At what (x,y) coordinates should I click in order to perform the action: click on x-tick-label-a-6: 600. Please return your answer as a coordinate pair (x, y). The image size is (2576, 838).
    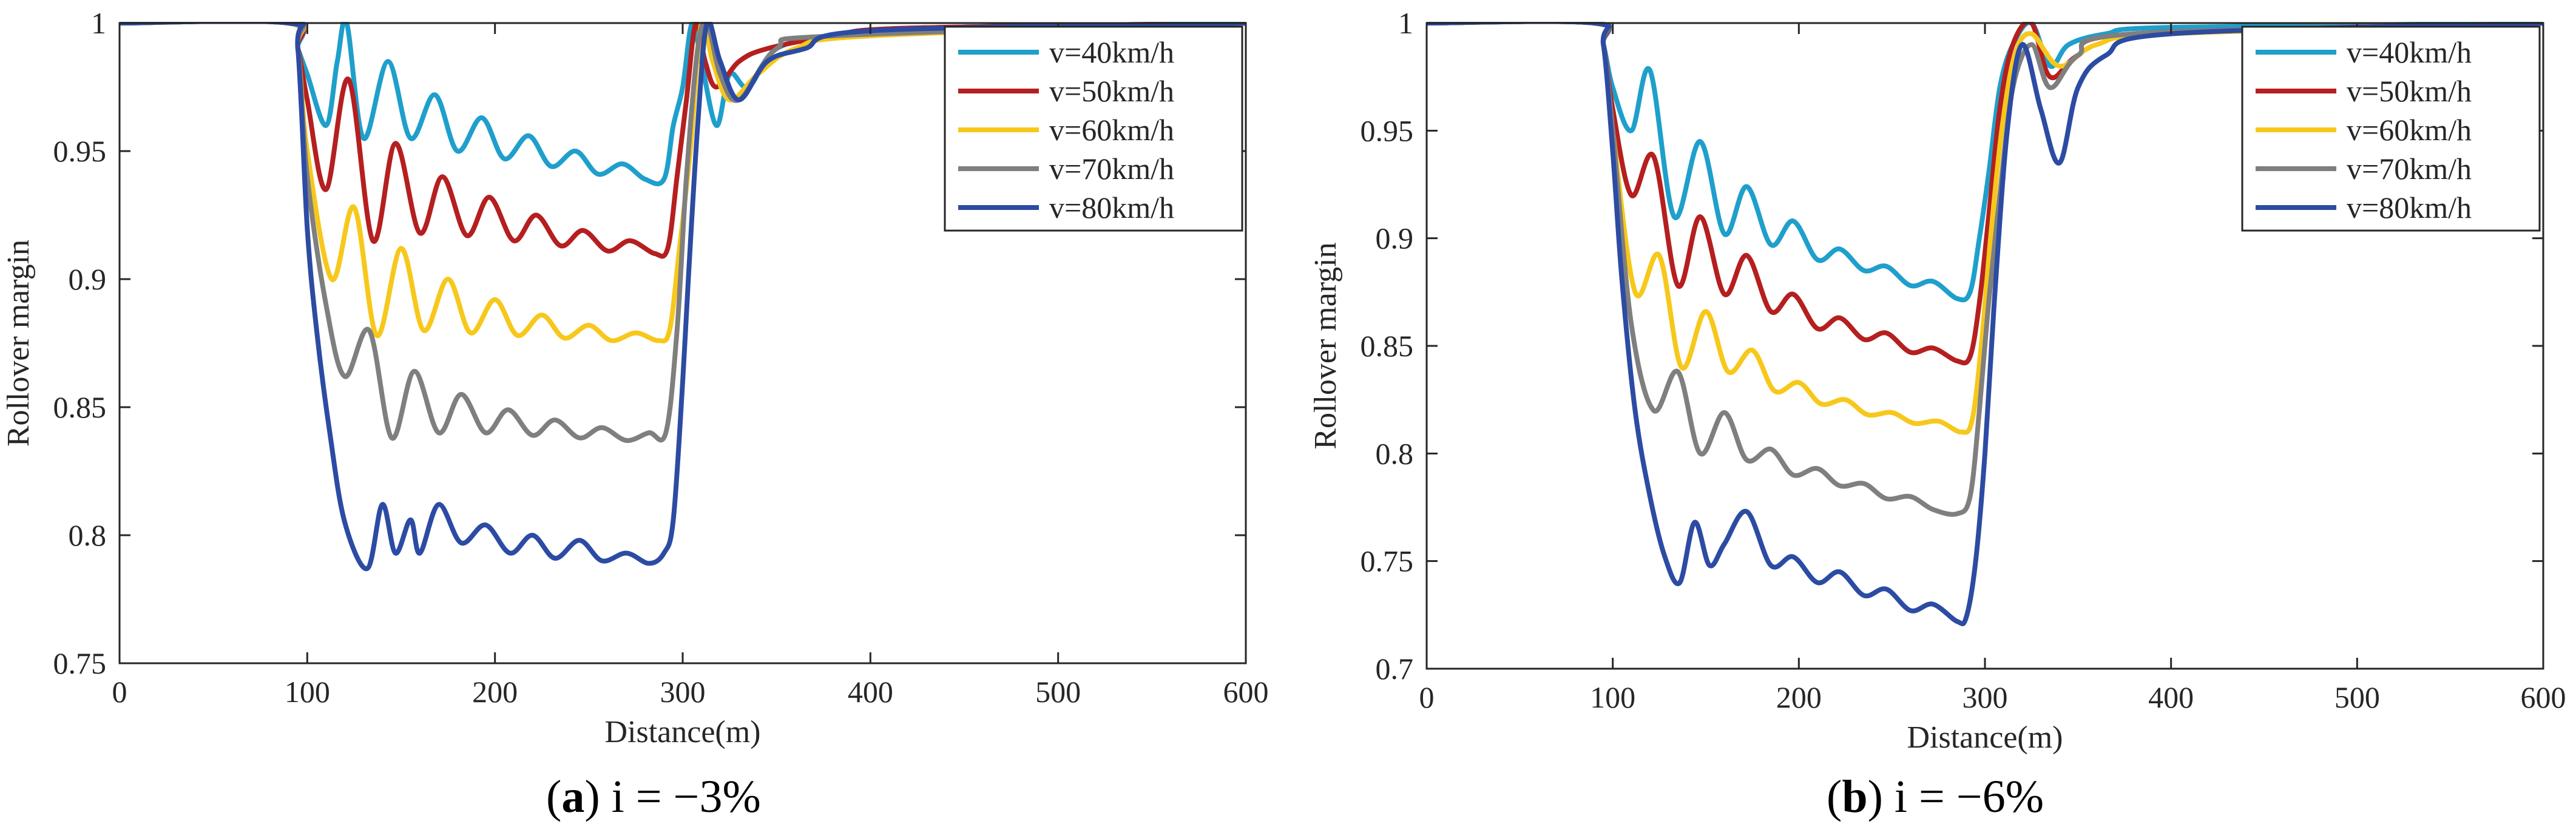
    Looking at the image, I should click on (1246, 692).